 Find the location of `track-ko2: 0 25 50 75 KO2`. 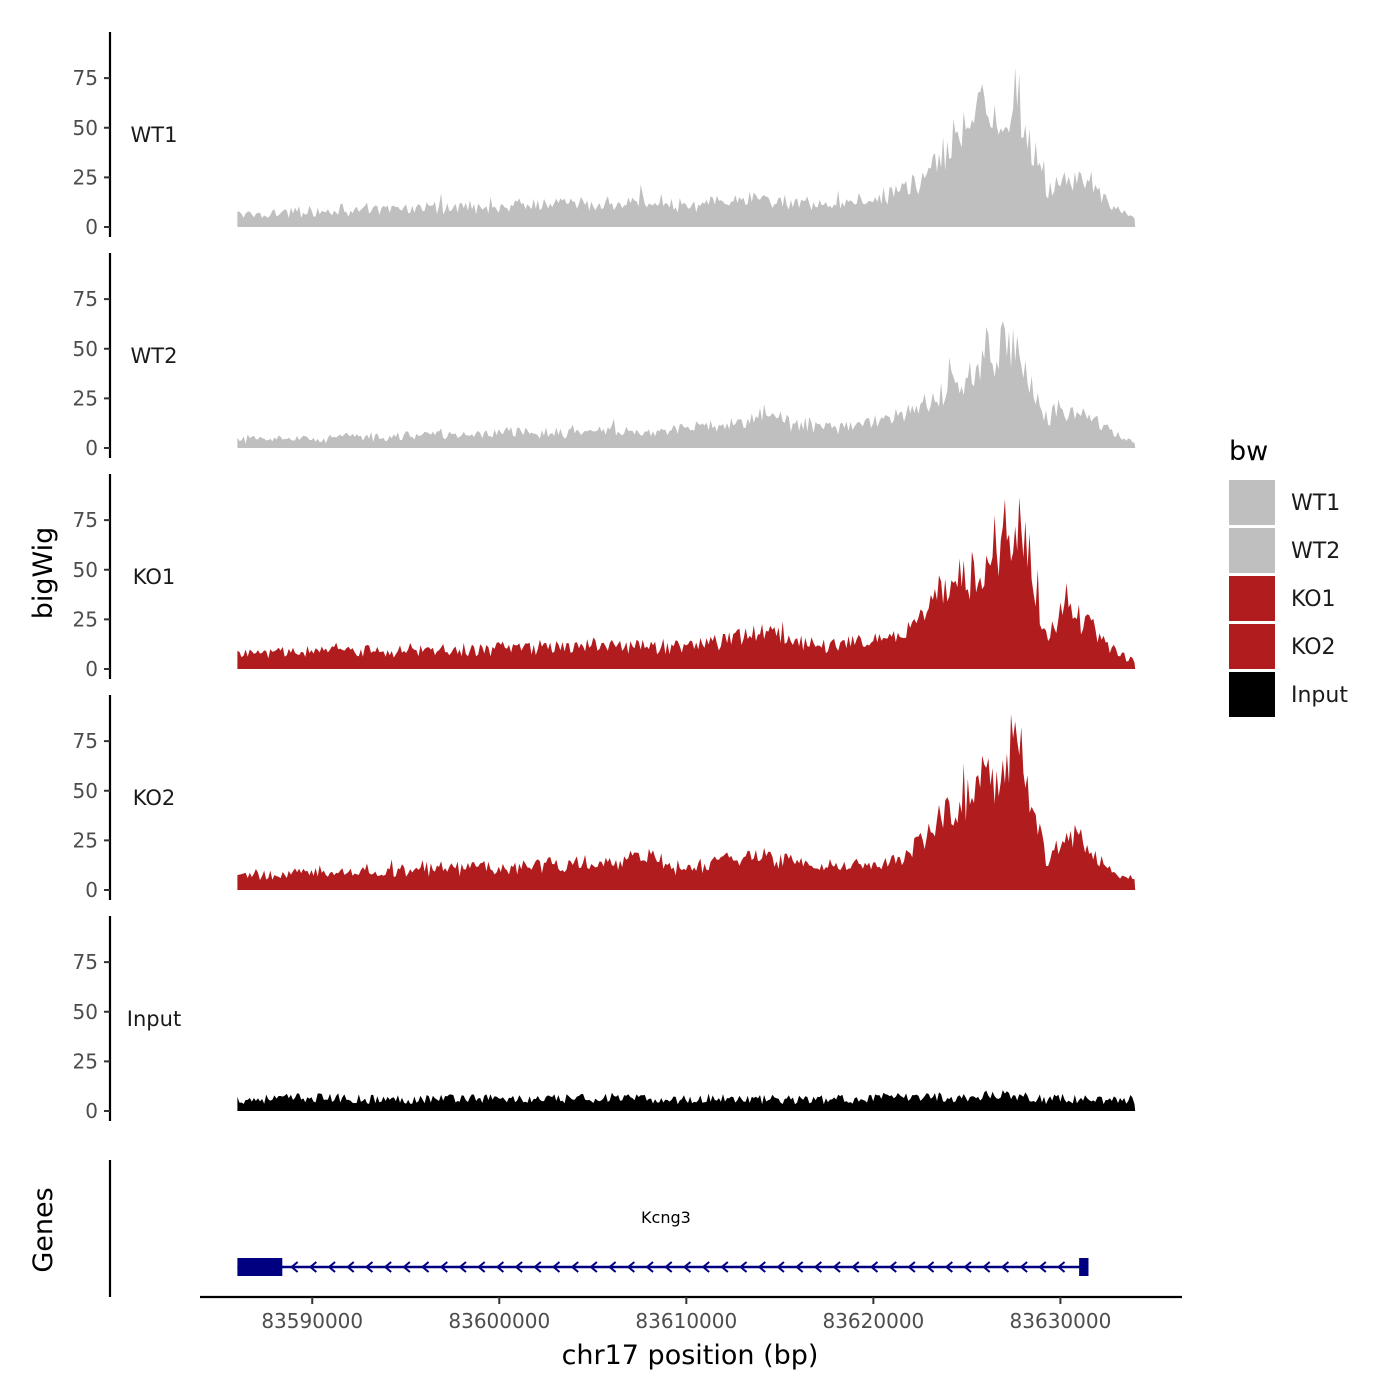

track-ko2: 0 25 50 75 KO2 is located at coordinates (604, 798).